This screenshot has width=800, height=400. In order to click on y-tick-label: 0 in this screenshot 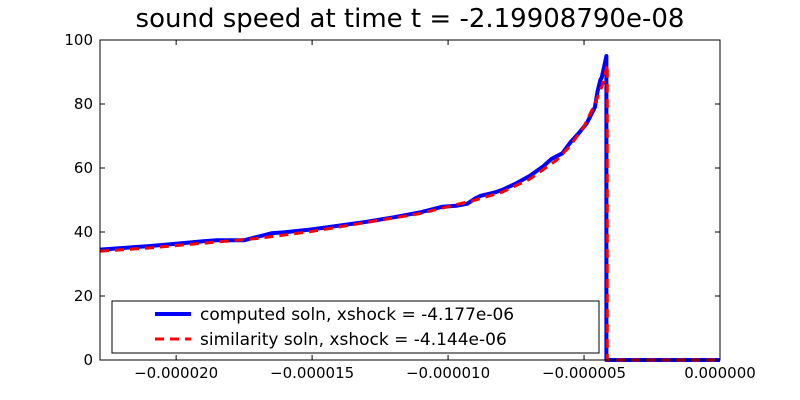, I will do `click(88, 360)`.